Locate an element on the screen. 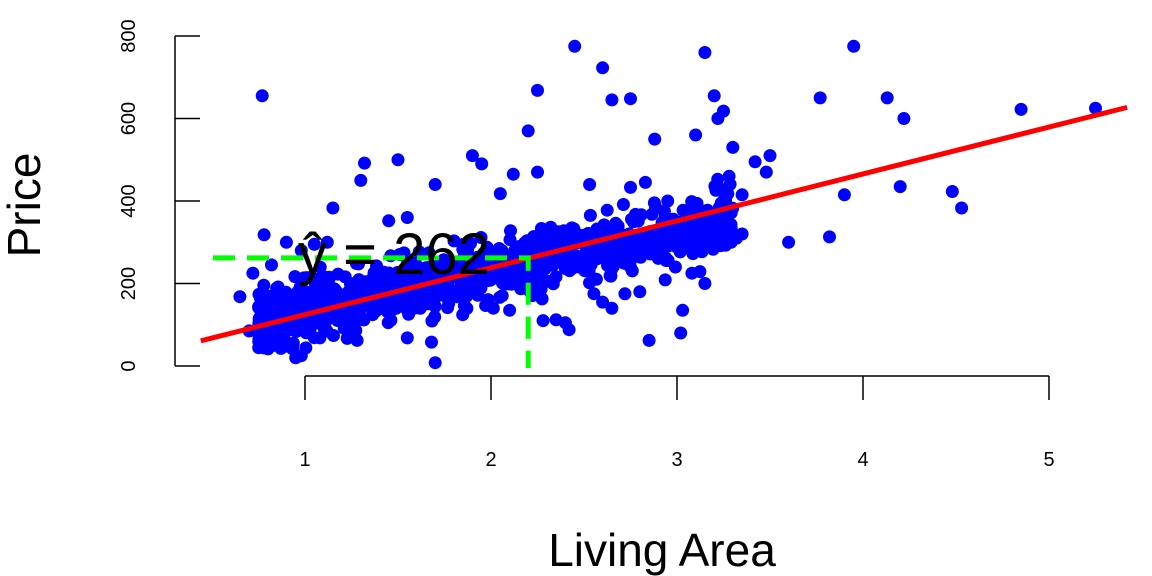 This screenshot has width=1152, height=576. y-tick-label: 600 is located at coordinates (129, 118).